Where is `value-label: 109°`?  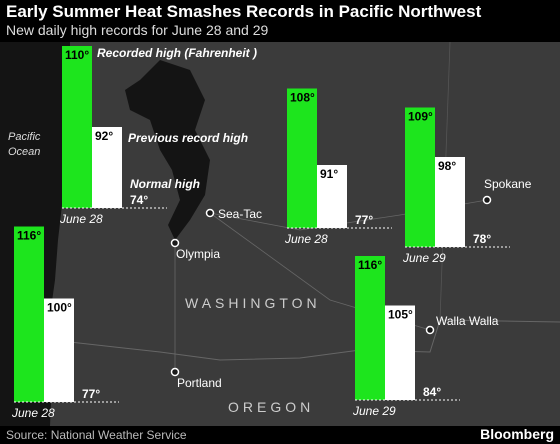 value-label: 109° is located at coordinates (420, 117).